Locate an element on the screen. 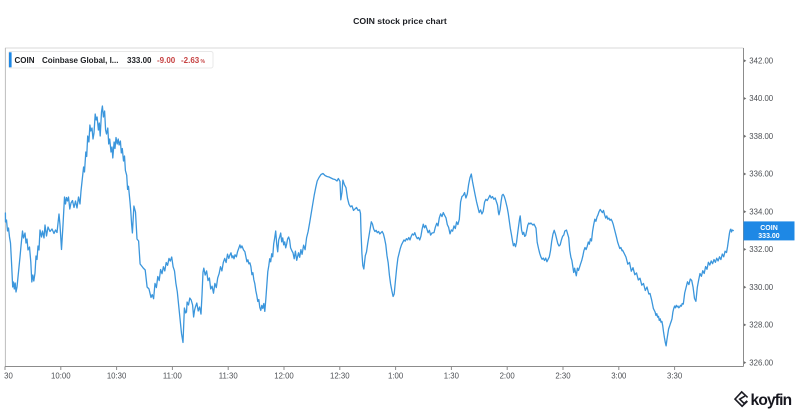  svg-text: 334.00 is located at coordinates (761, 211).